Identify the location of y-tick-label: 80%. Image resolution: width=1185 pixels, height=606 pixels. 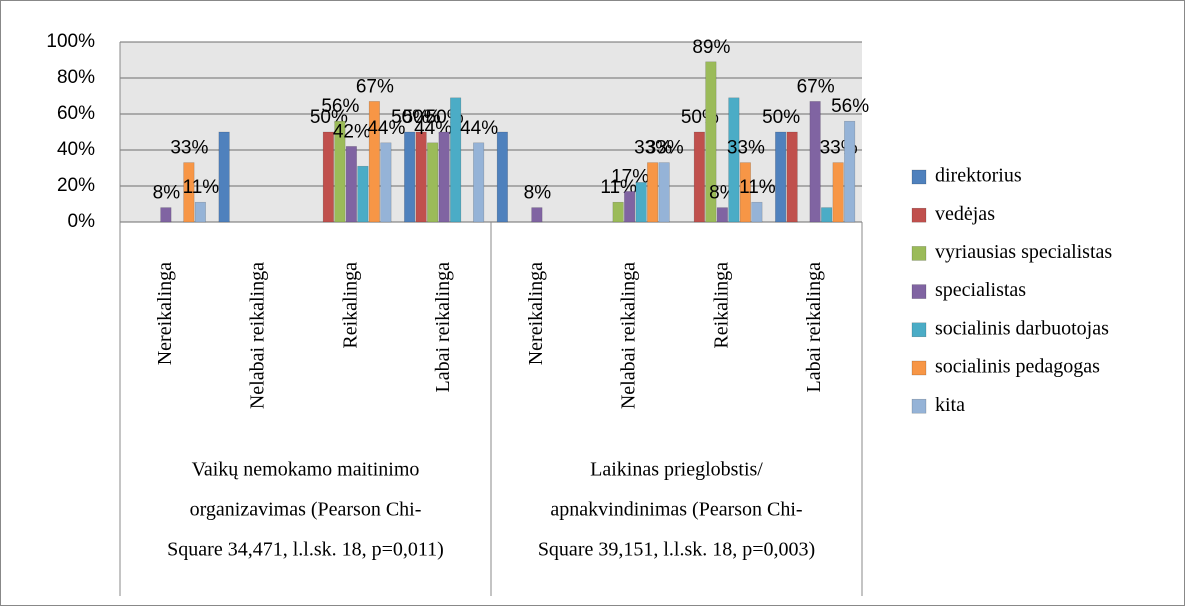
(76, 77).